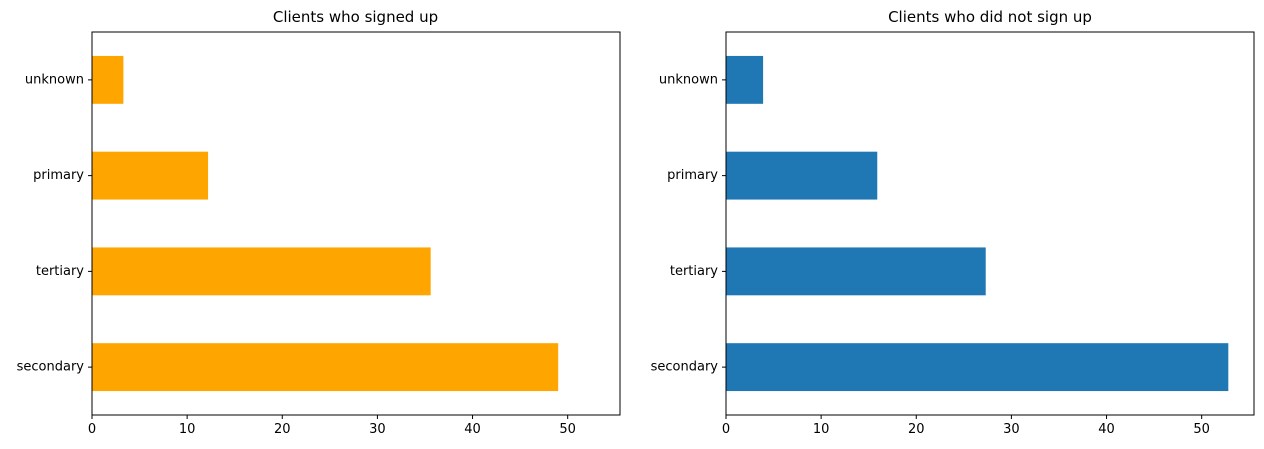  What do you see at coordinates (355, 17) in the screenshot?
I see `chart-title: Clients who signed up` at bounding box center [355, 17].